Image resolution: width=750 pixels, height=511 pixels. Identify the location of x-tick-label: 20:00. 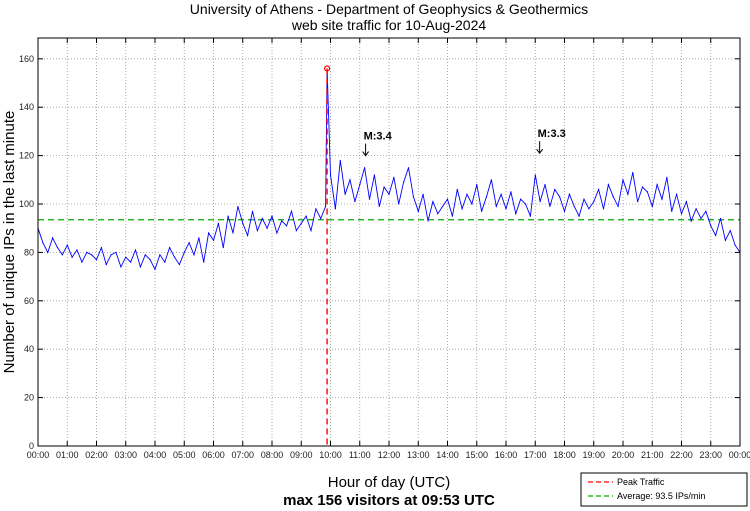
(623, 455).